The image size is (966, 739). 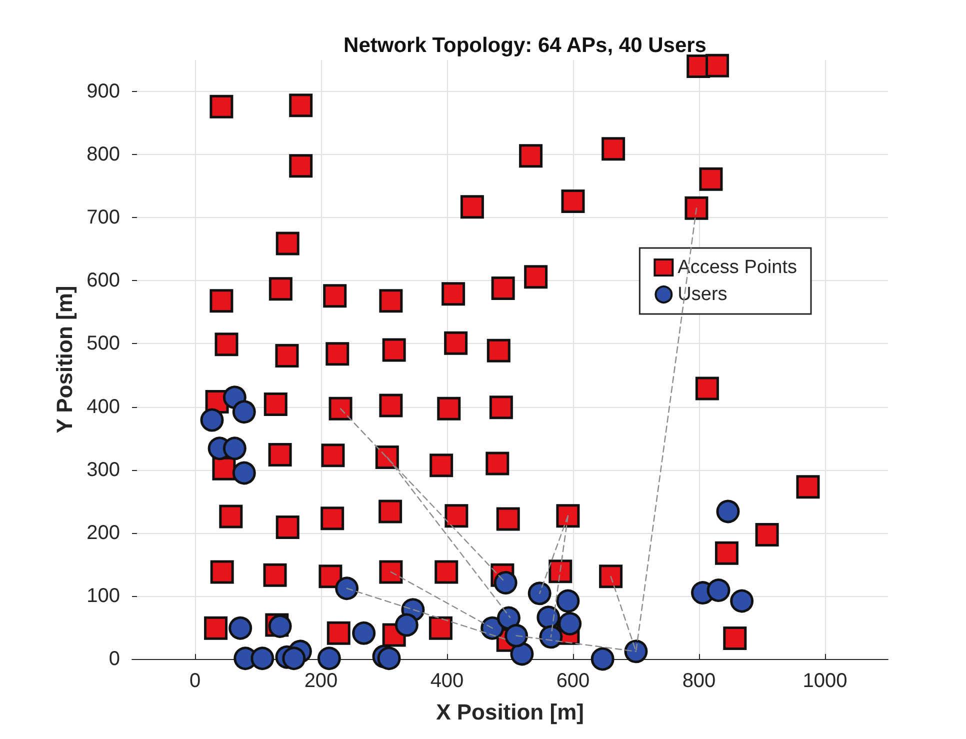 What do you see at coordinates (195, 681) in the screenshot?
I see `x-tick-label: 0` at bounding box center [195, 681].